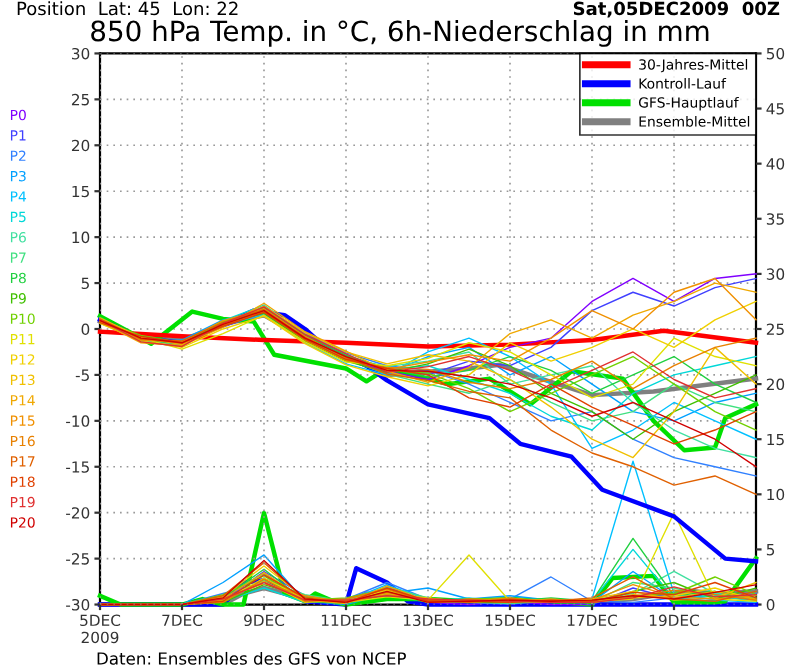 Image resolution: width=800 pixels, height=668 pixels. What do you see at coordinates (400, 33) in the screenshot?
I see `chart-title: 850 hPa Temp. in °C, 6h-Niederschlag in mm` at bounding box center [400, 33].